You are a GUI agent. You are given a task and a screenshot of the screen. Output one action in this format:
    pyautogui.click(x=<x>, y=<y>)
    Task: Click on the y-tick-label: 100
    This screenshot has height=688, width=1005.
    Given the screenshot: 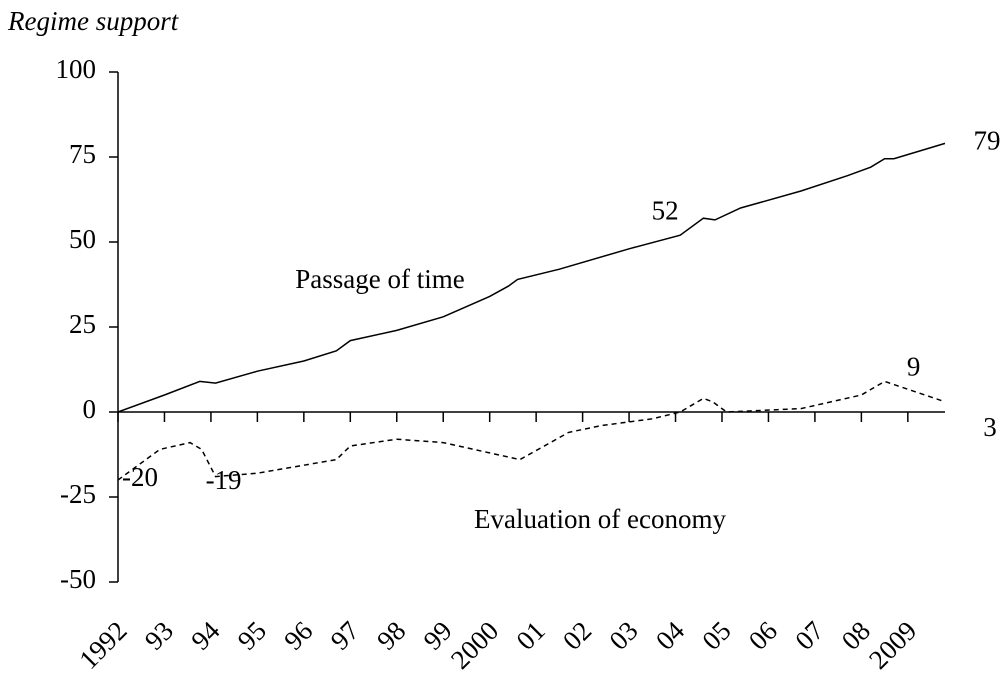 What is the action you would take?
    pyautogui.click(x=76, y=69)
    